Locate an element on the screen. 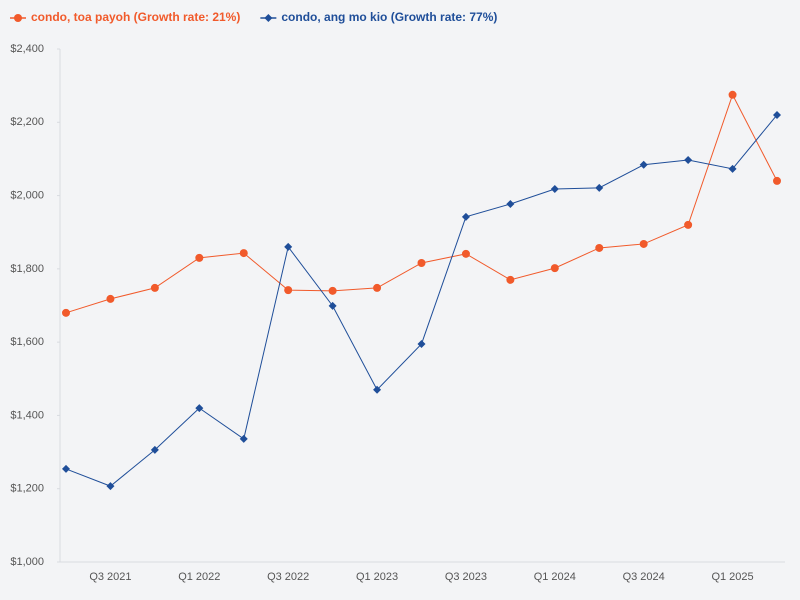  x-tick-label: Q1 2022 is located at coordinates (199, 577).